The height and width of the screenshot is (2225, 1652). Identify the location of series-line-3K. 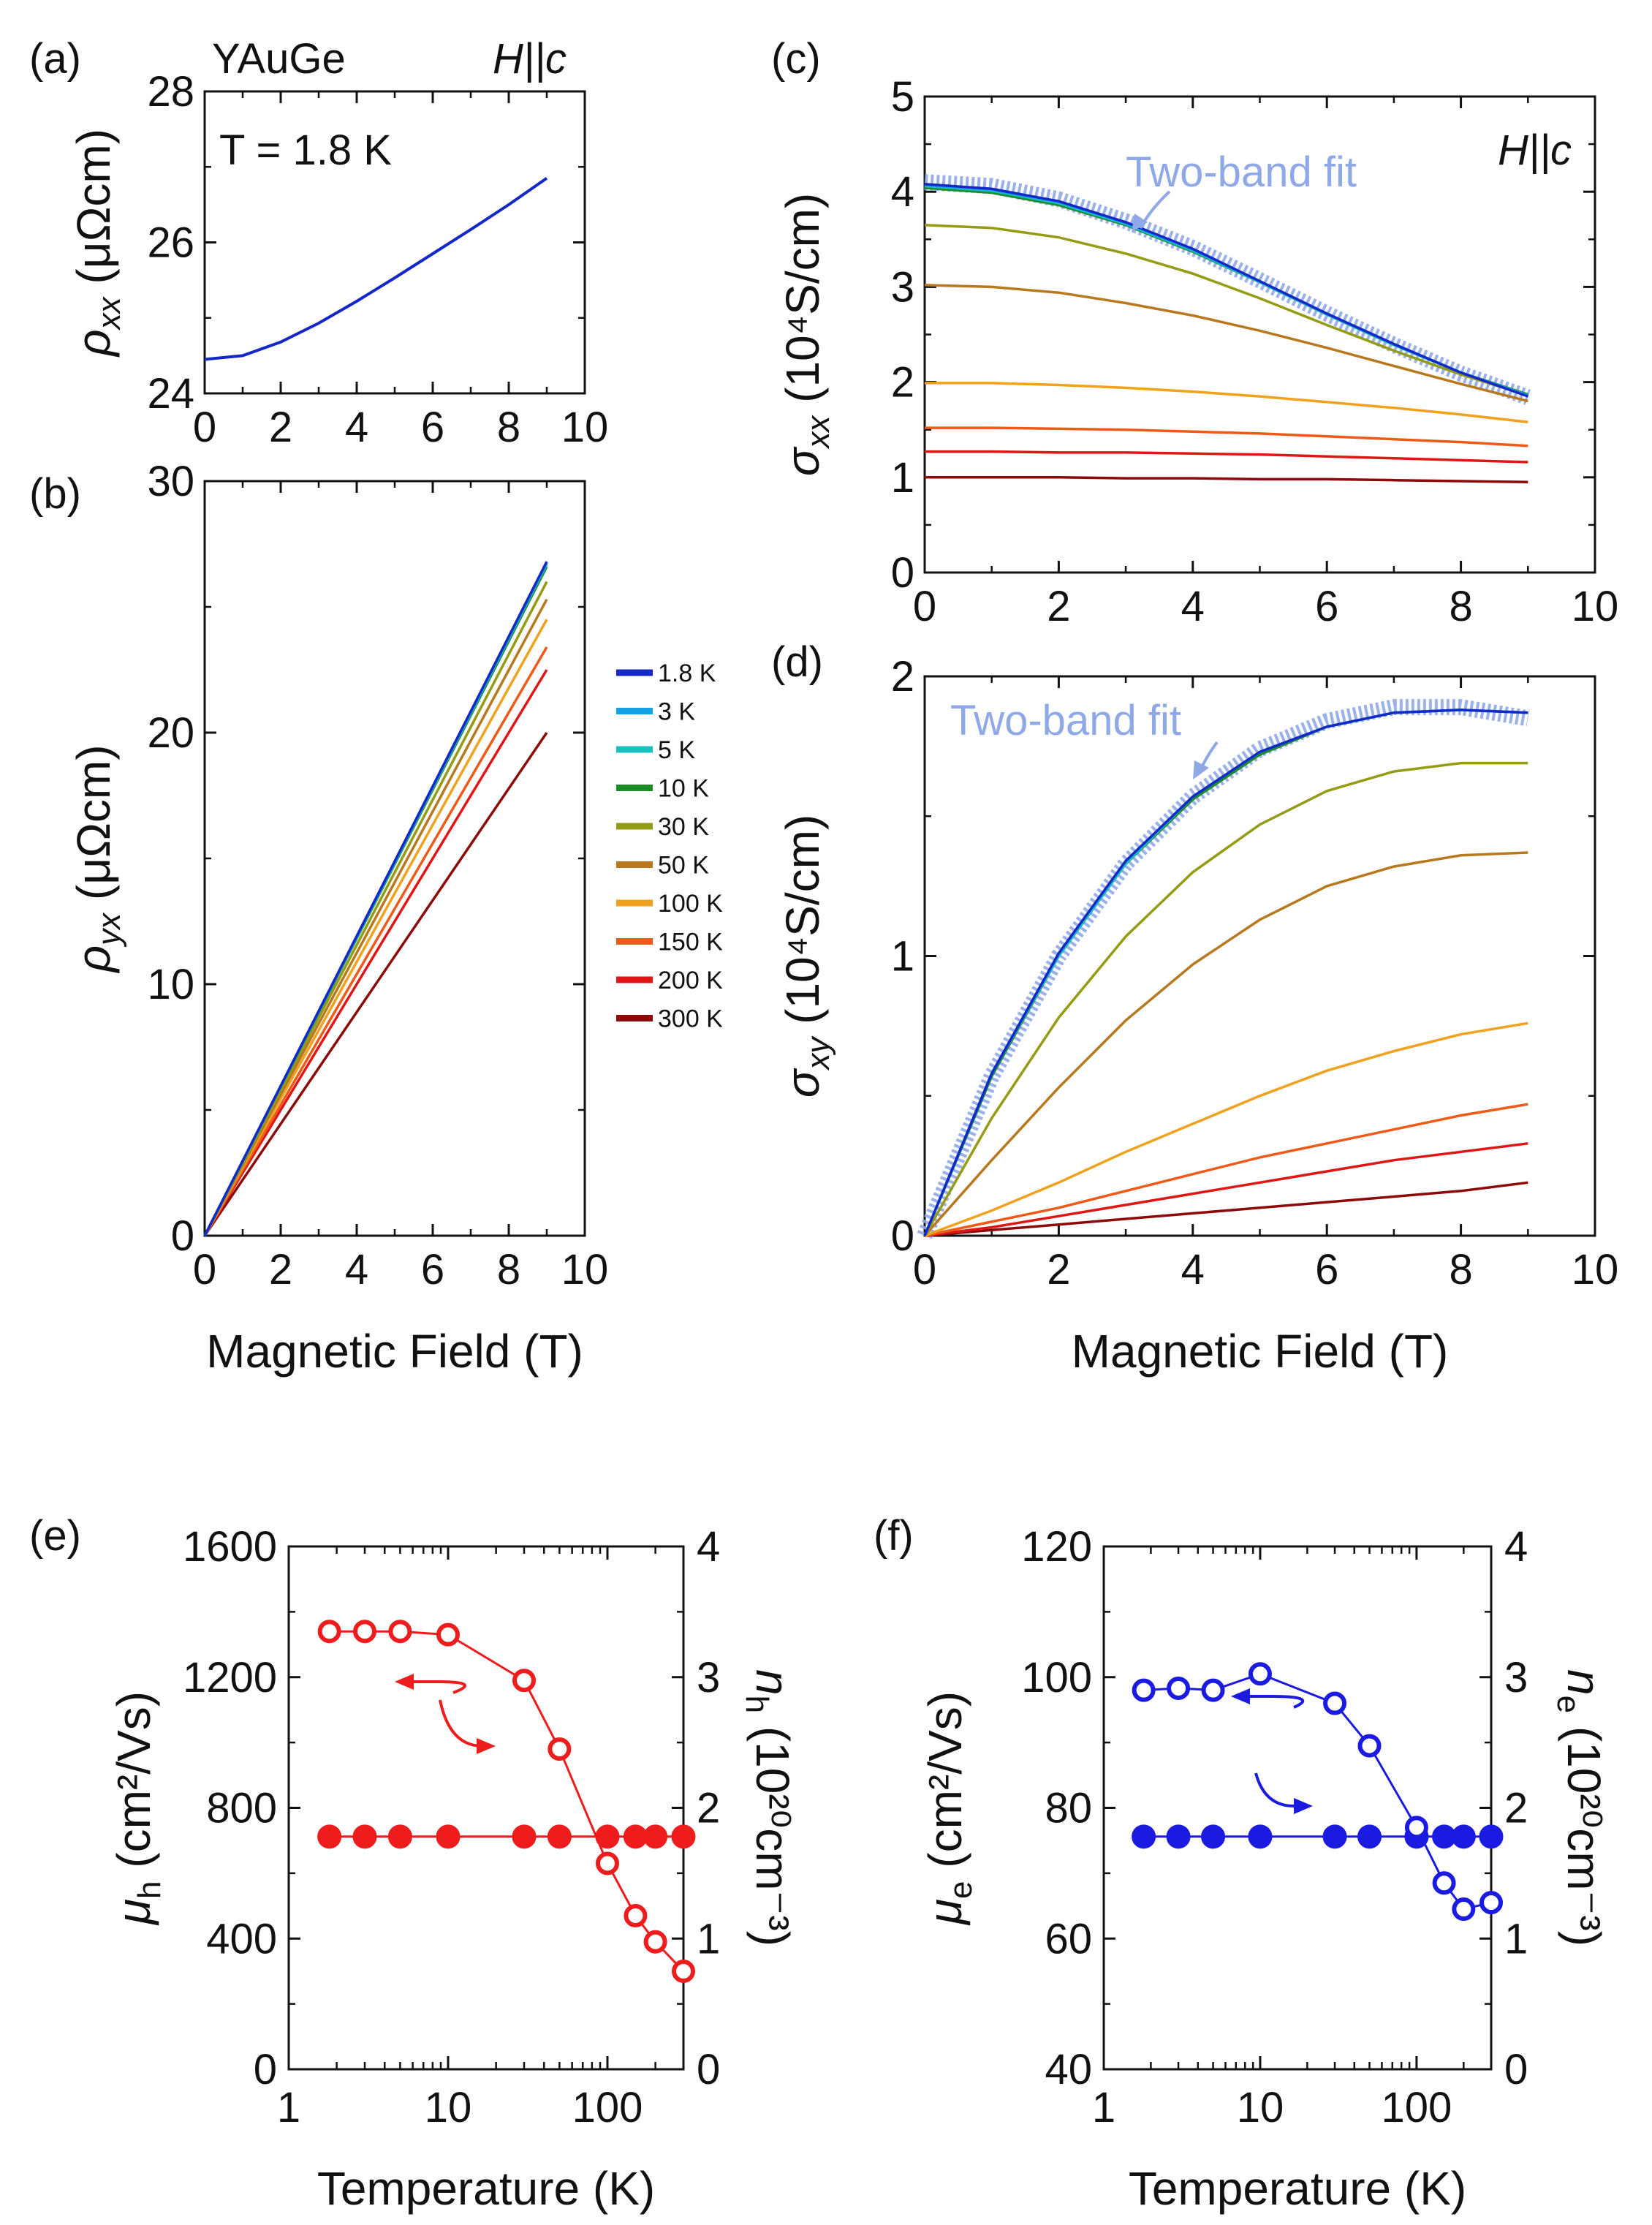
(1225, 972).